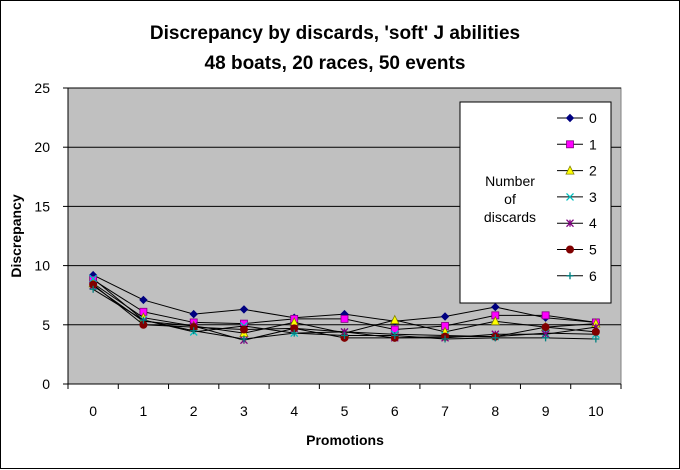  I want to click on legend-title: Number of discards, so click(510, 199).